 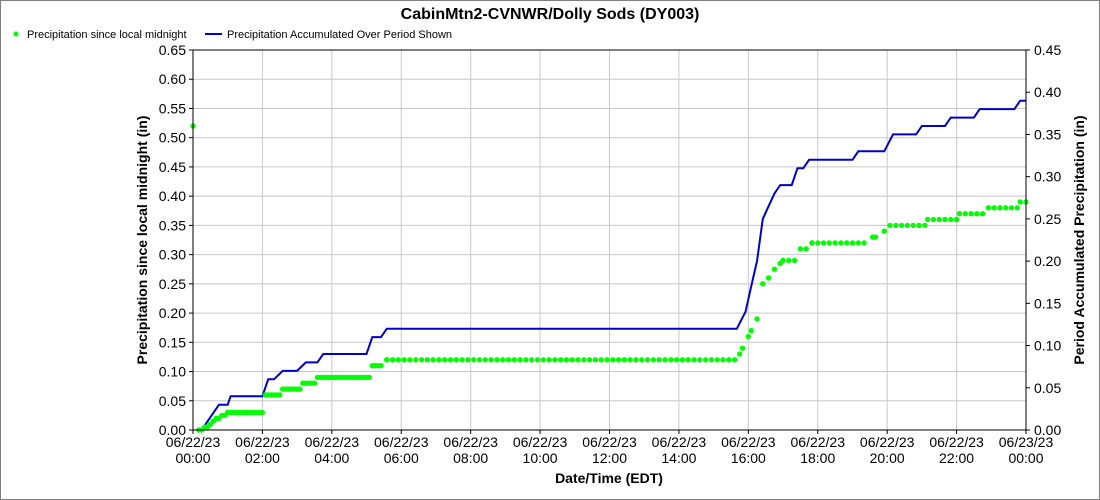 I want to click on y-tick-label-left: 0.50, so click(x=172, y=138).